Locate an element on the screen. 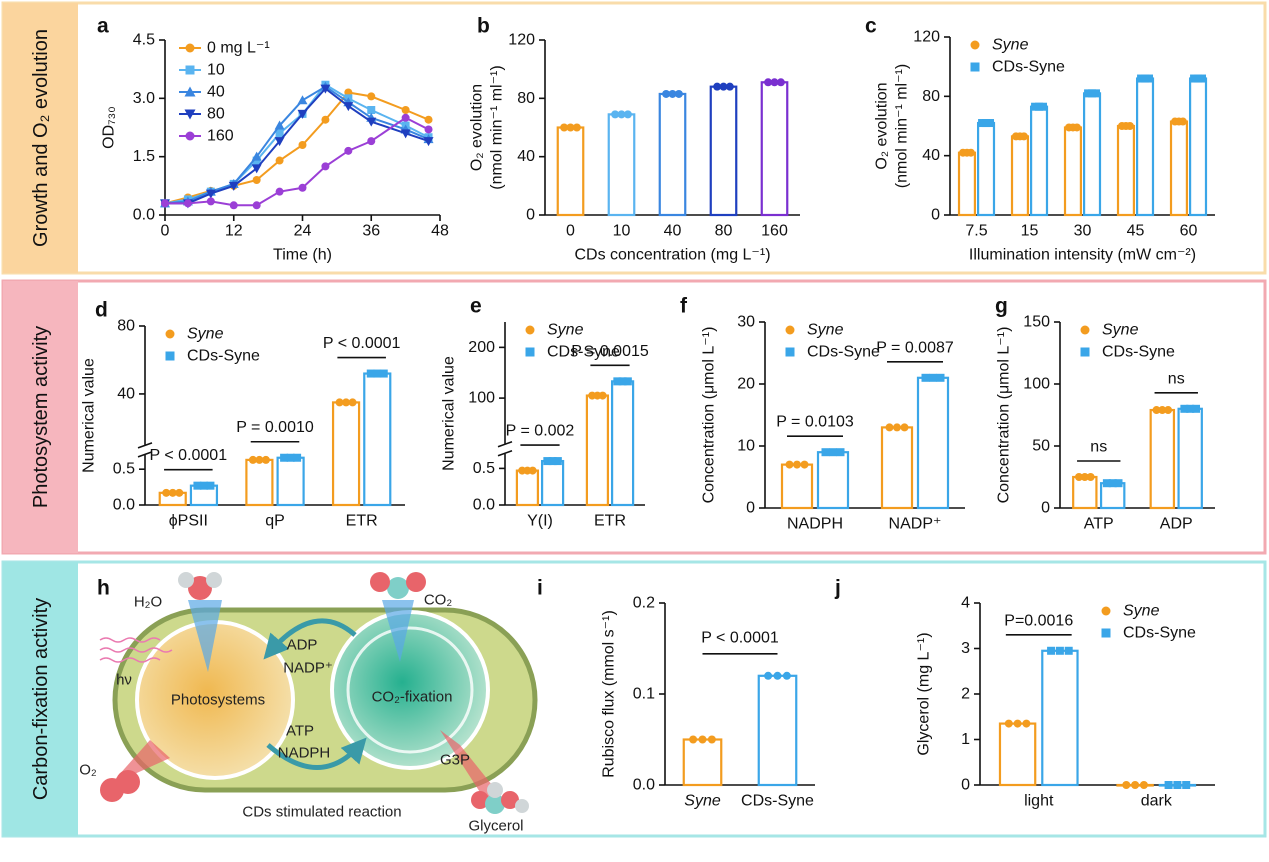  cycle-arrow is located at coordinates (316, 753).